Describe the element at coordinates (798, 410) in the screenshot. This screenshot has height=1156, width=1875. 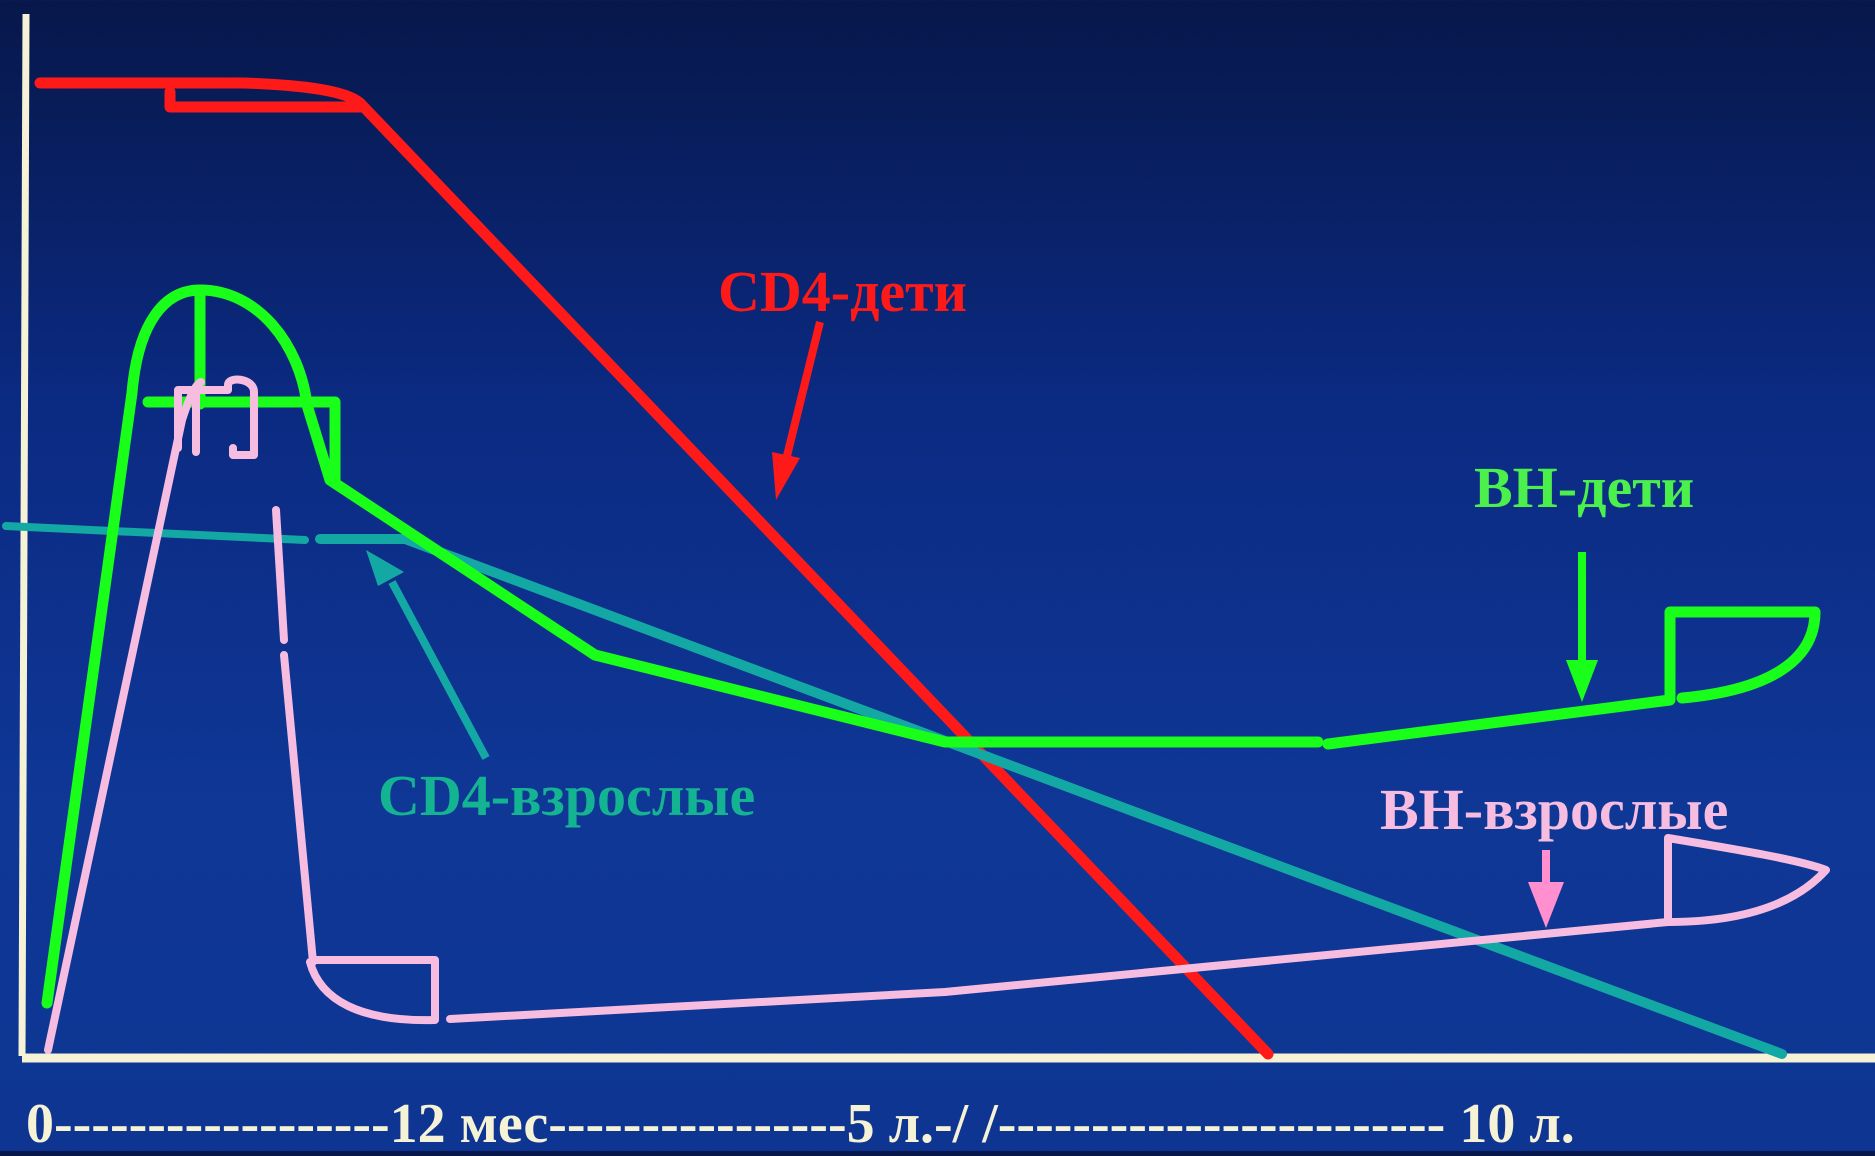
I see `arrow-cd4-children` at that location.